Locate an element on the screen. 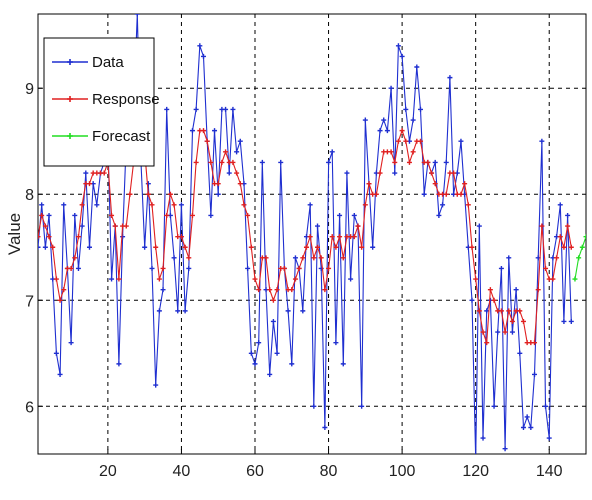 This screenshot has height=500, width=592. y-tick-label: 8 is located at coordinates (29, 195).